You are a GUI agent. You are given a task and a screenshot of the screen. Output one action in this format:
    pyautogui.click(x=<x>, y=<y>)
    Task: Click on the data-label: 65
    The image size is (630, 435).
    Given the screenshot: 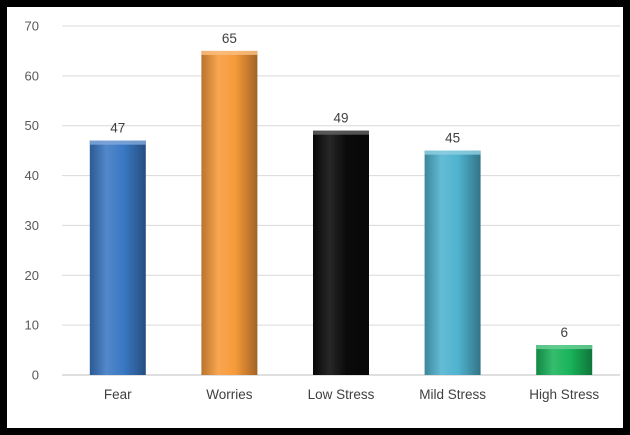 What is the action you would take?
    pyautogui.click(x=229, y=38)
    